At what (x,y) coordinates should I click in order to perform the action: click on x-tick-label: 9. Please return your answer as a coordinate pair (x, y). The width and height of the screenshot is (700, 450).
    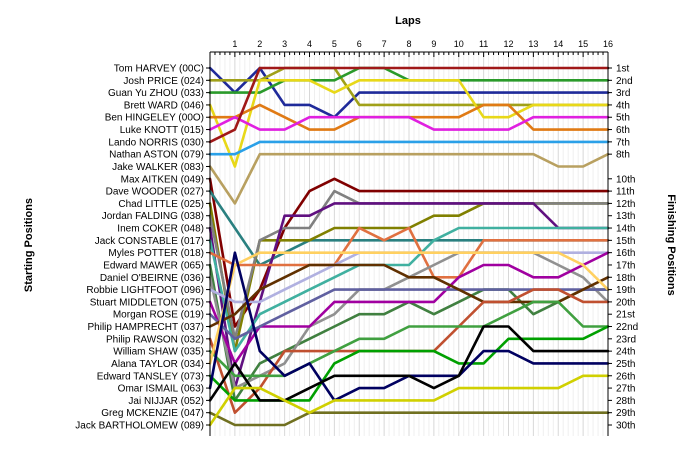
    Looking at the image, I should click on (433, 44).